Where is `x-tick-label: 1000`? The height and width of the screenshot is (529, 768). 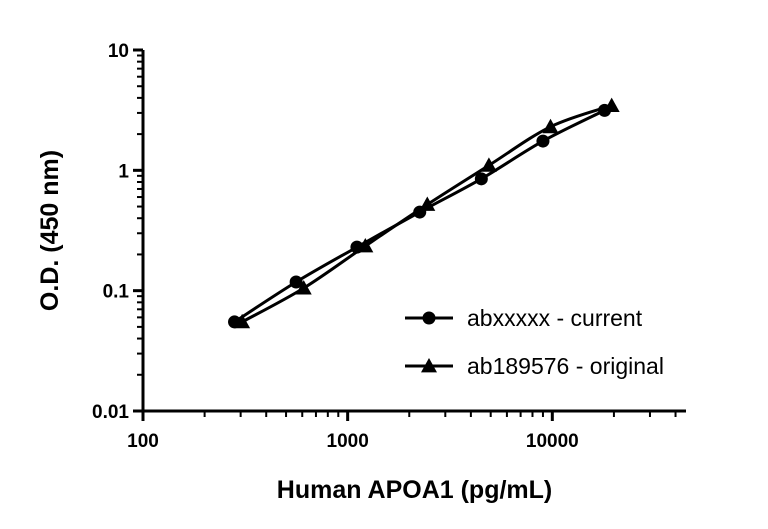 x-tick-label: 1000 is located at coordinates (348, 441).